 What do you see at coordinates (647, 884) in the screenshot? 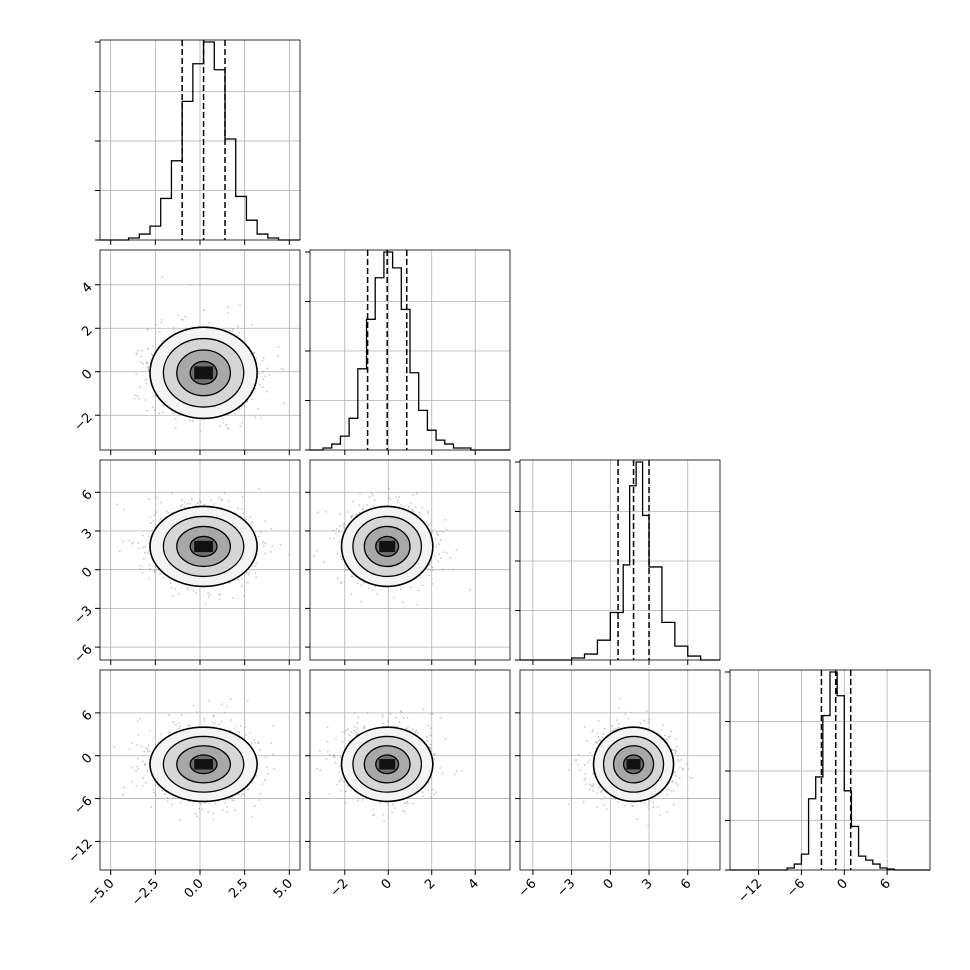
I see `x-tick-label: 3` at bounding box center [647, 884].